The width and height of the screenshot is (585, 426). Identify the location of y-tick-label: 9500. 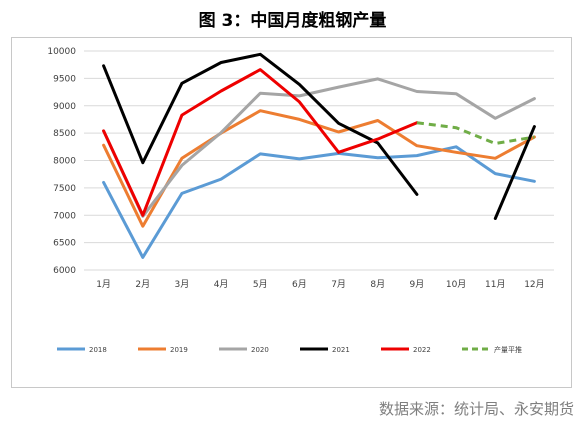
(64, 79).